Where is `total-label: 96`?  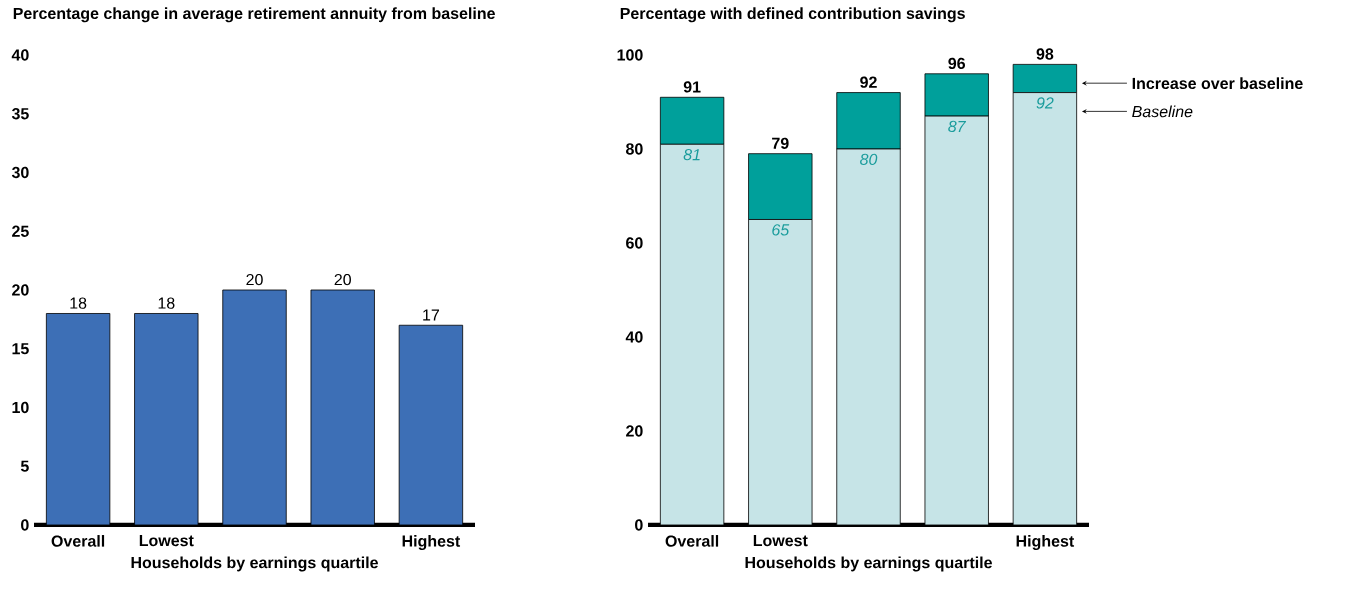
total-label: 96 is located at coordinates (957, 63).